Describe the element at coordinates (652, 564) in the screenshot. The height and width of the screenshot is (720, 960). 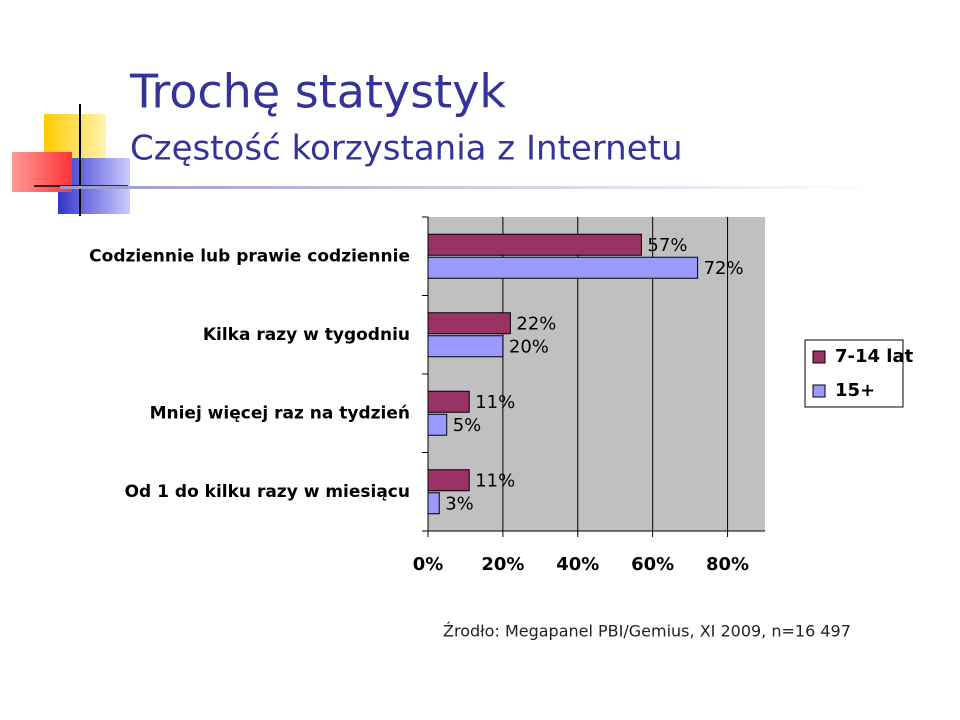
I see `x-tick-label: 60%` at that location.